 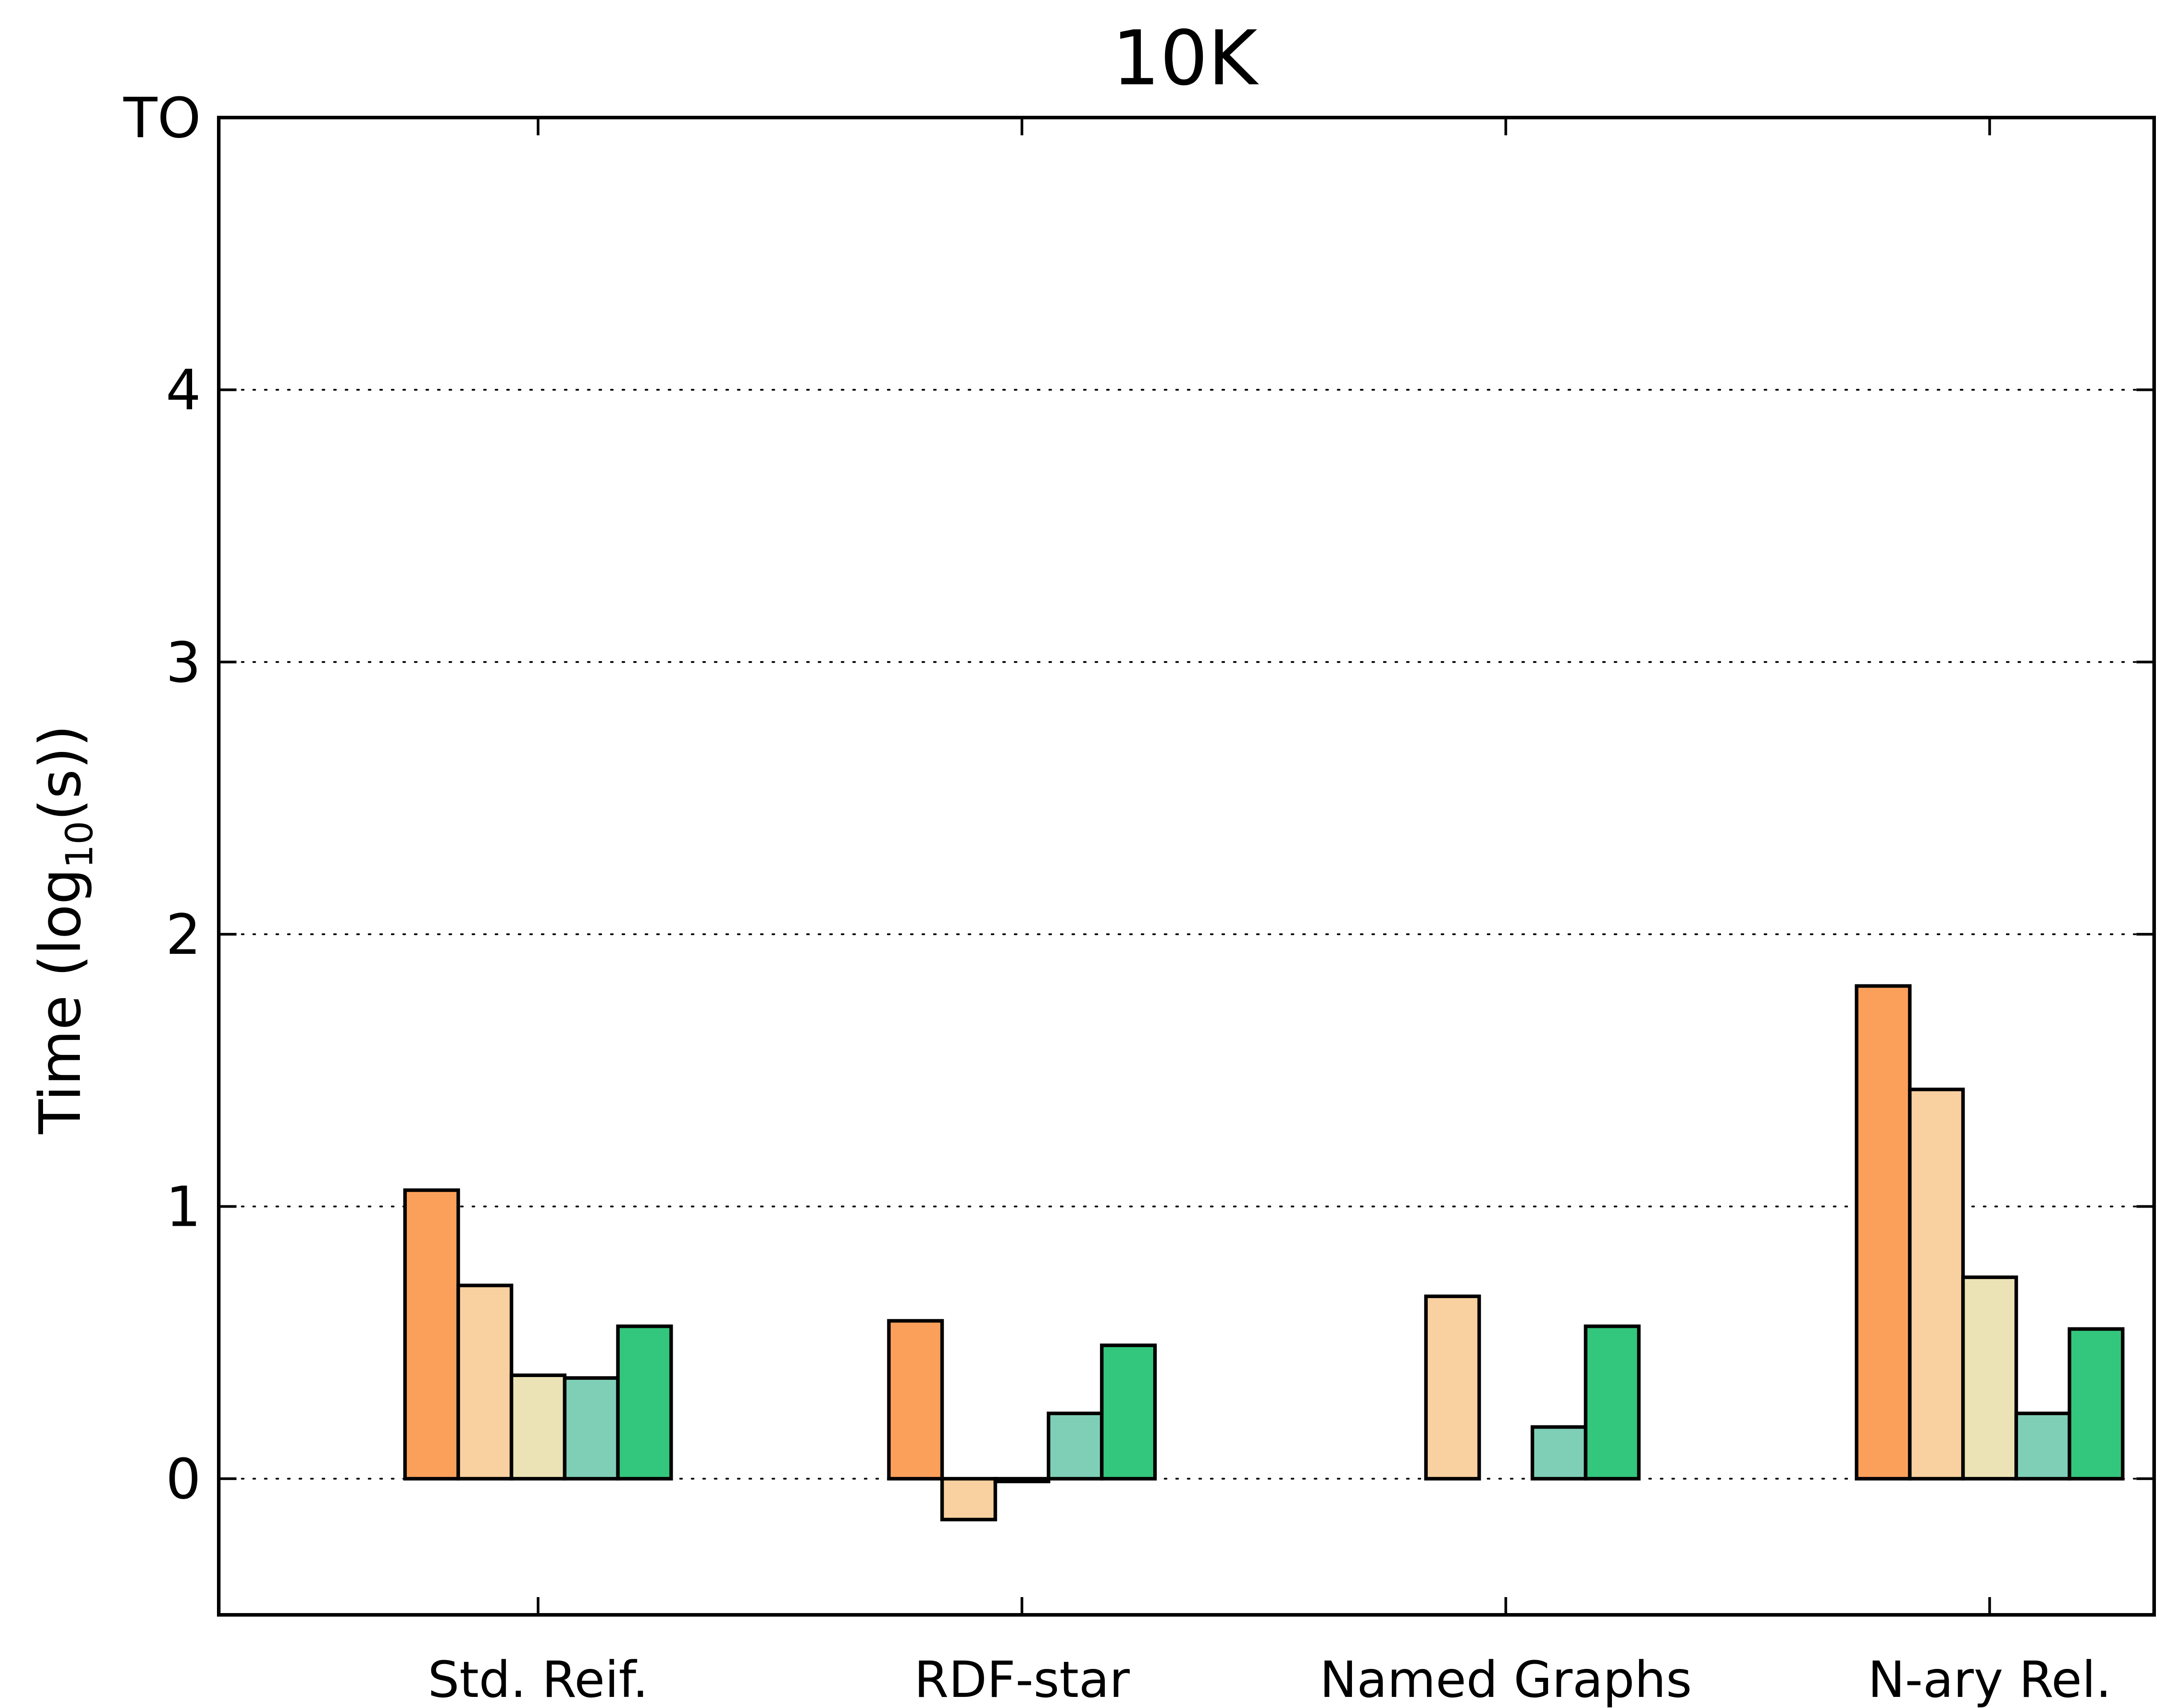 What do you see at coordinates (183, 1207) in the screenshot?
I see `y-tick-label: 1` at bounding box center [183, 1207].